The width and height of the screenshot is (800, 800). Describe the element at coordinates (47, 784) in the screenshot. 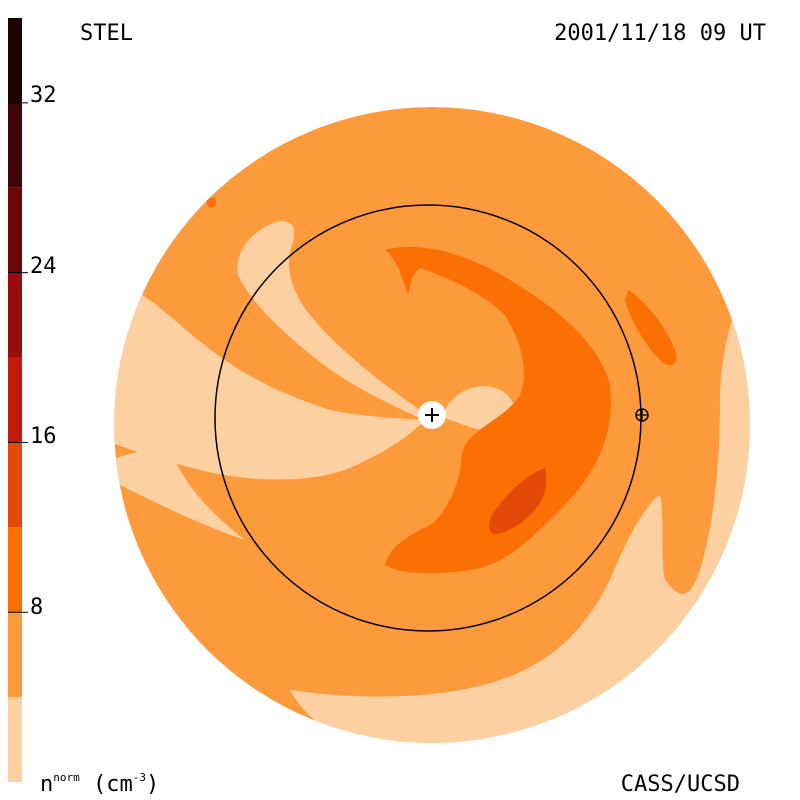

I see `unit-base: n` at that location.